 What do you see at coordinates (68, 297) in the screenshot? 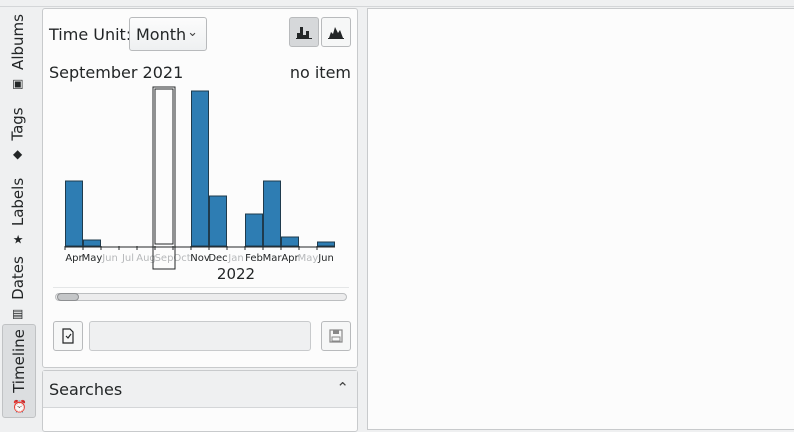
I see `timeline-scroll-thumb` at bounding box center [68, 297].